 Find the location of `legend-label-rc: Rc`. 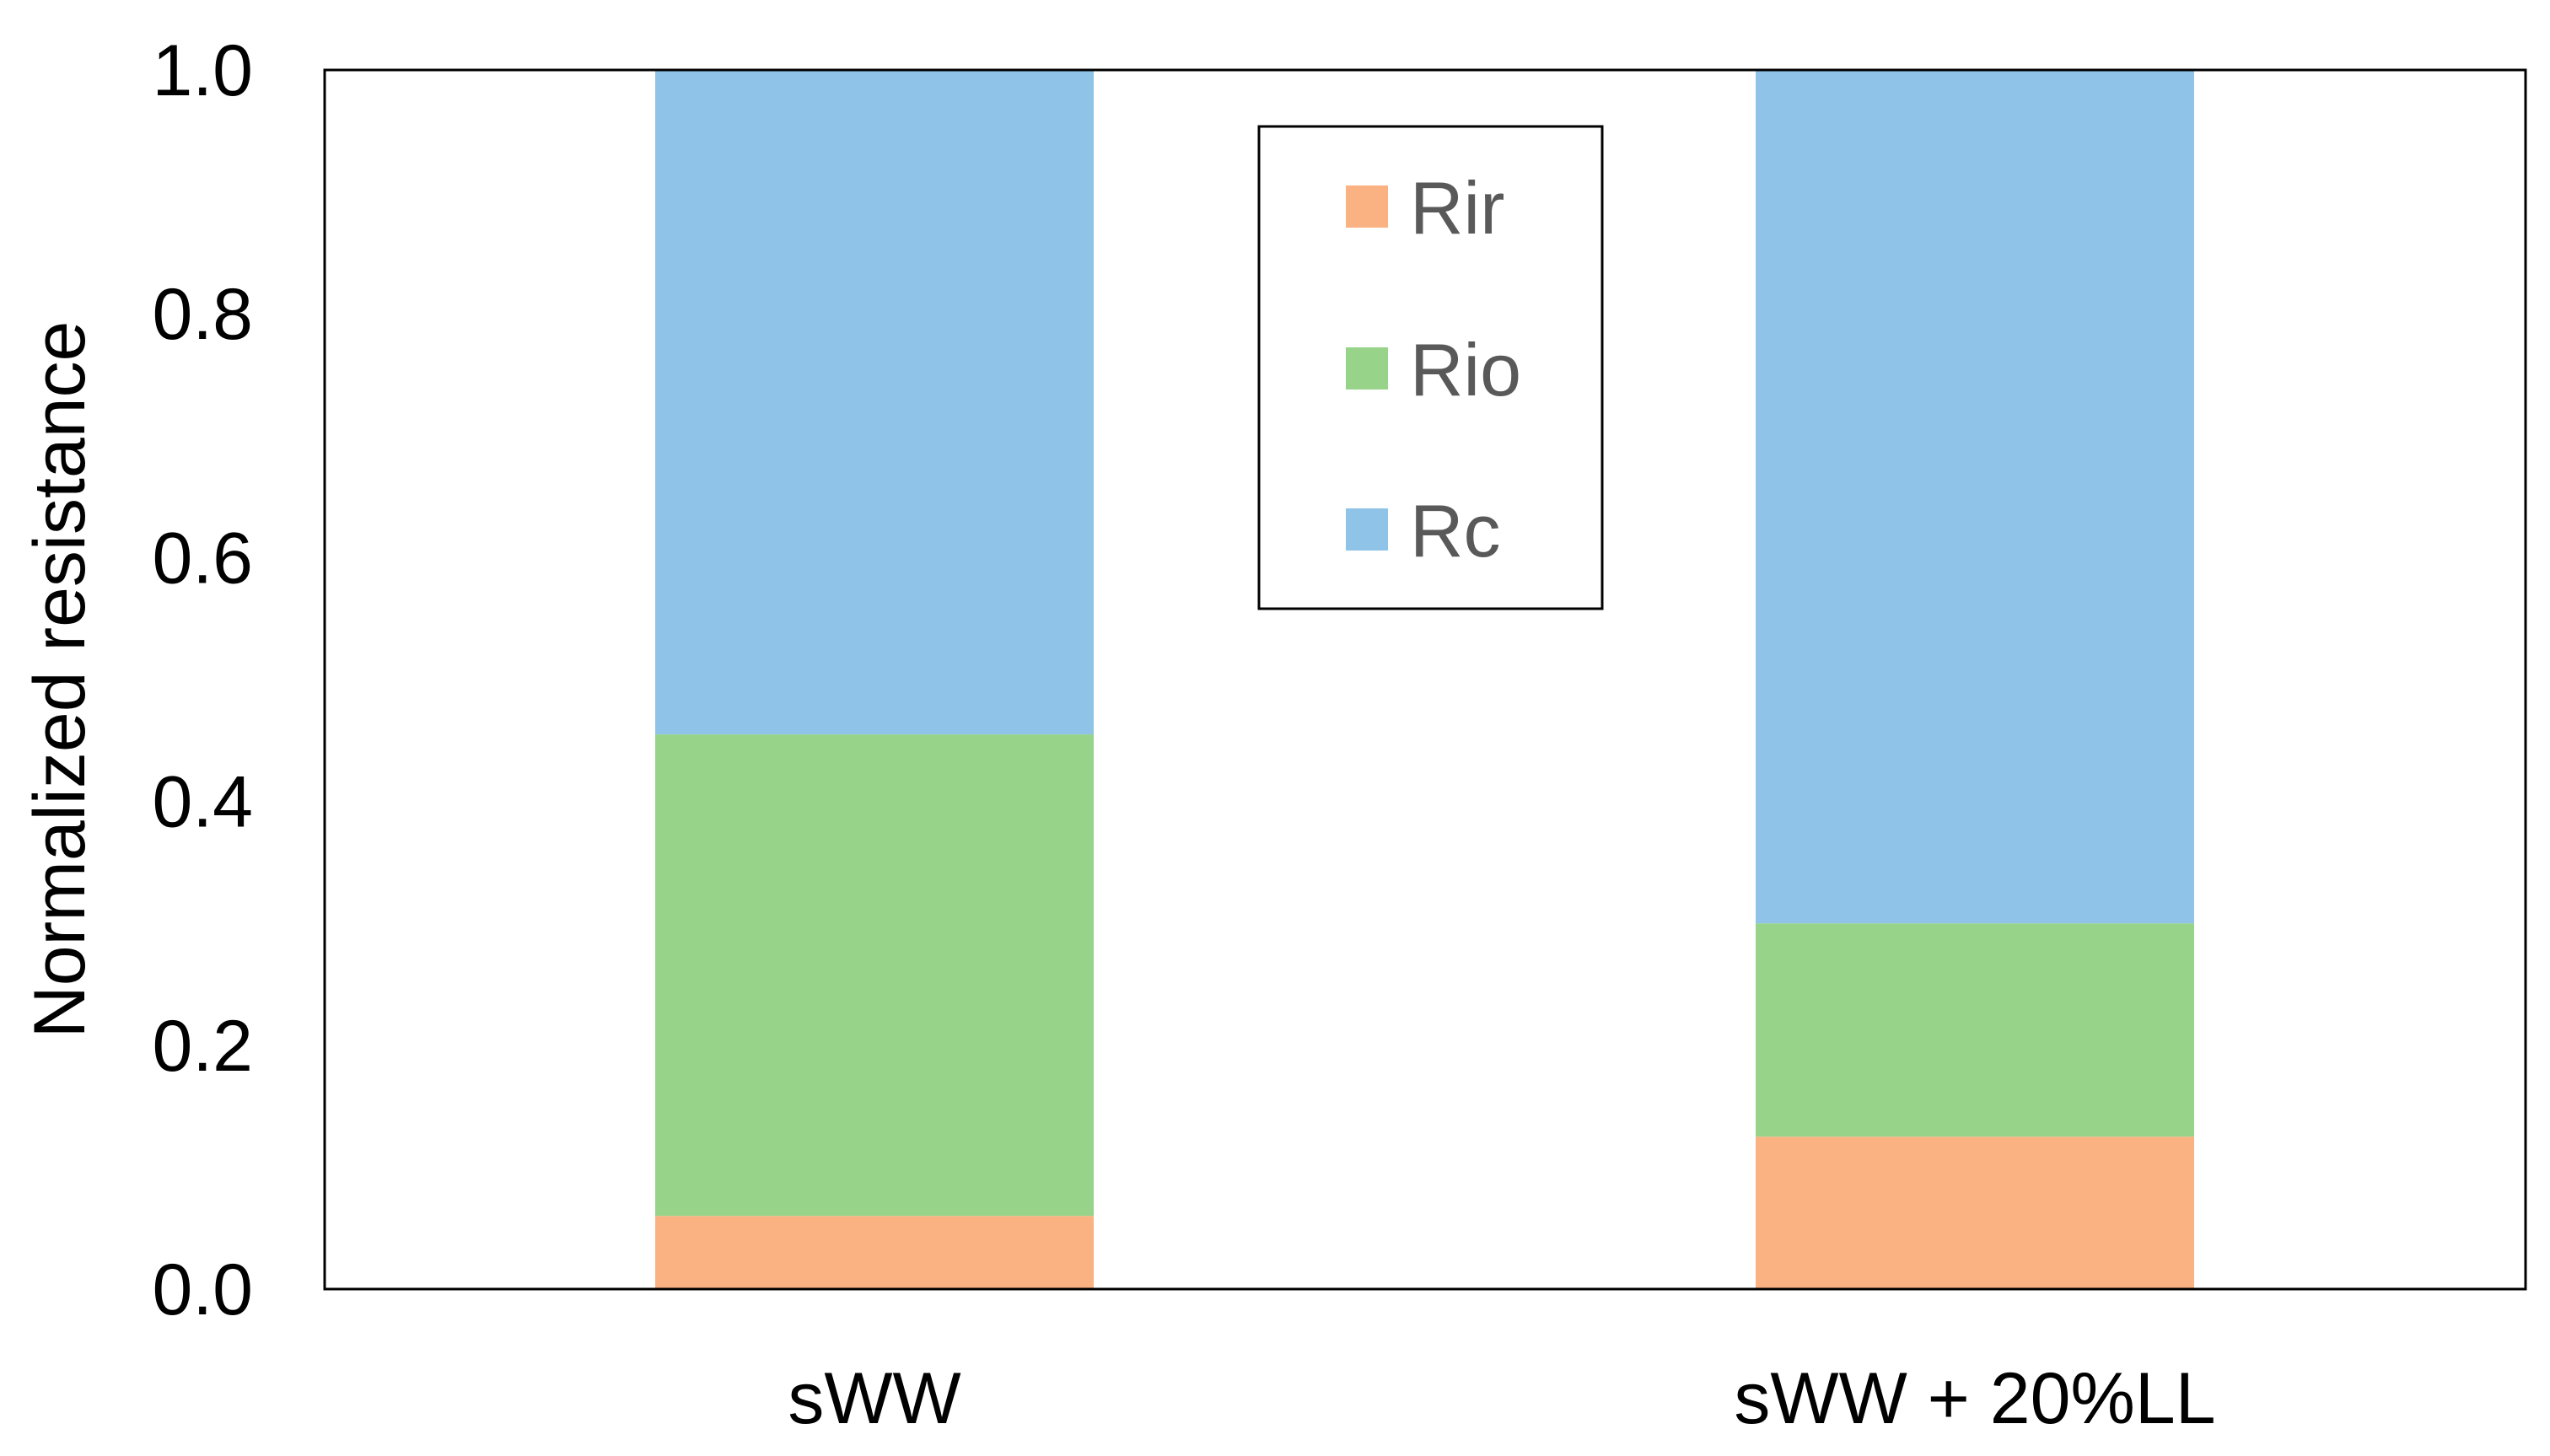

legend-label-rc: Rc is located at coordinates (1455, 530).